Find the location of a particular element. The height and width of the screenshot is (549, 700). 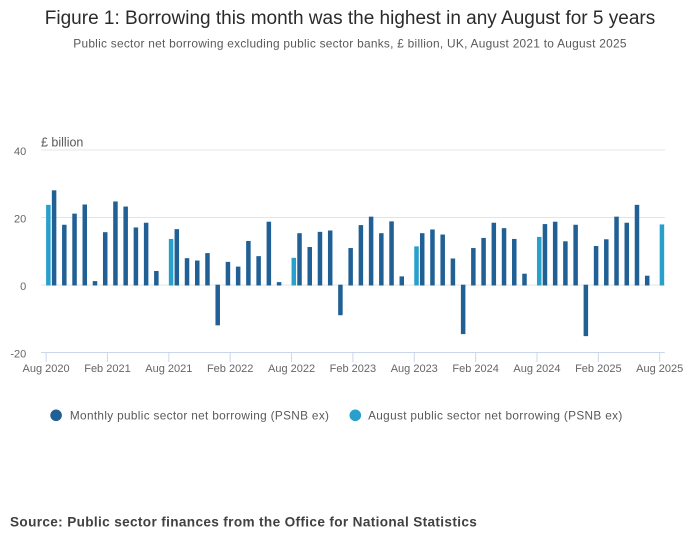

svg-text: Aug 2020 is located at coordinates (46, 369).